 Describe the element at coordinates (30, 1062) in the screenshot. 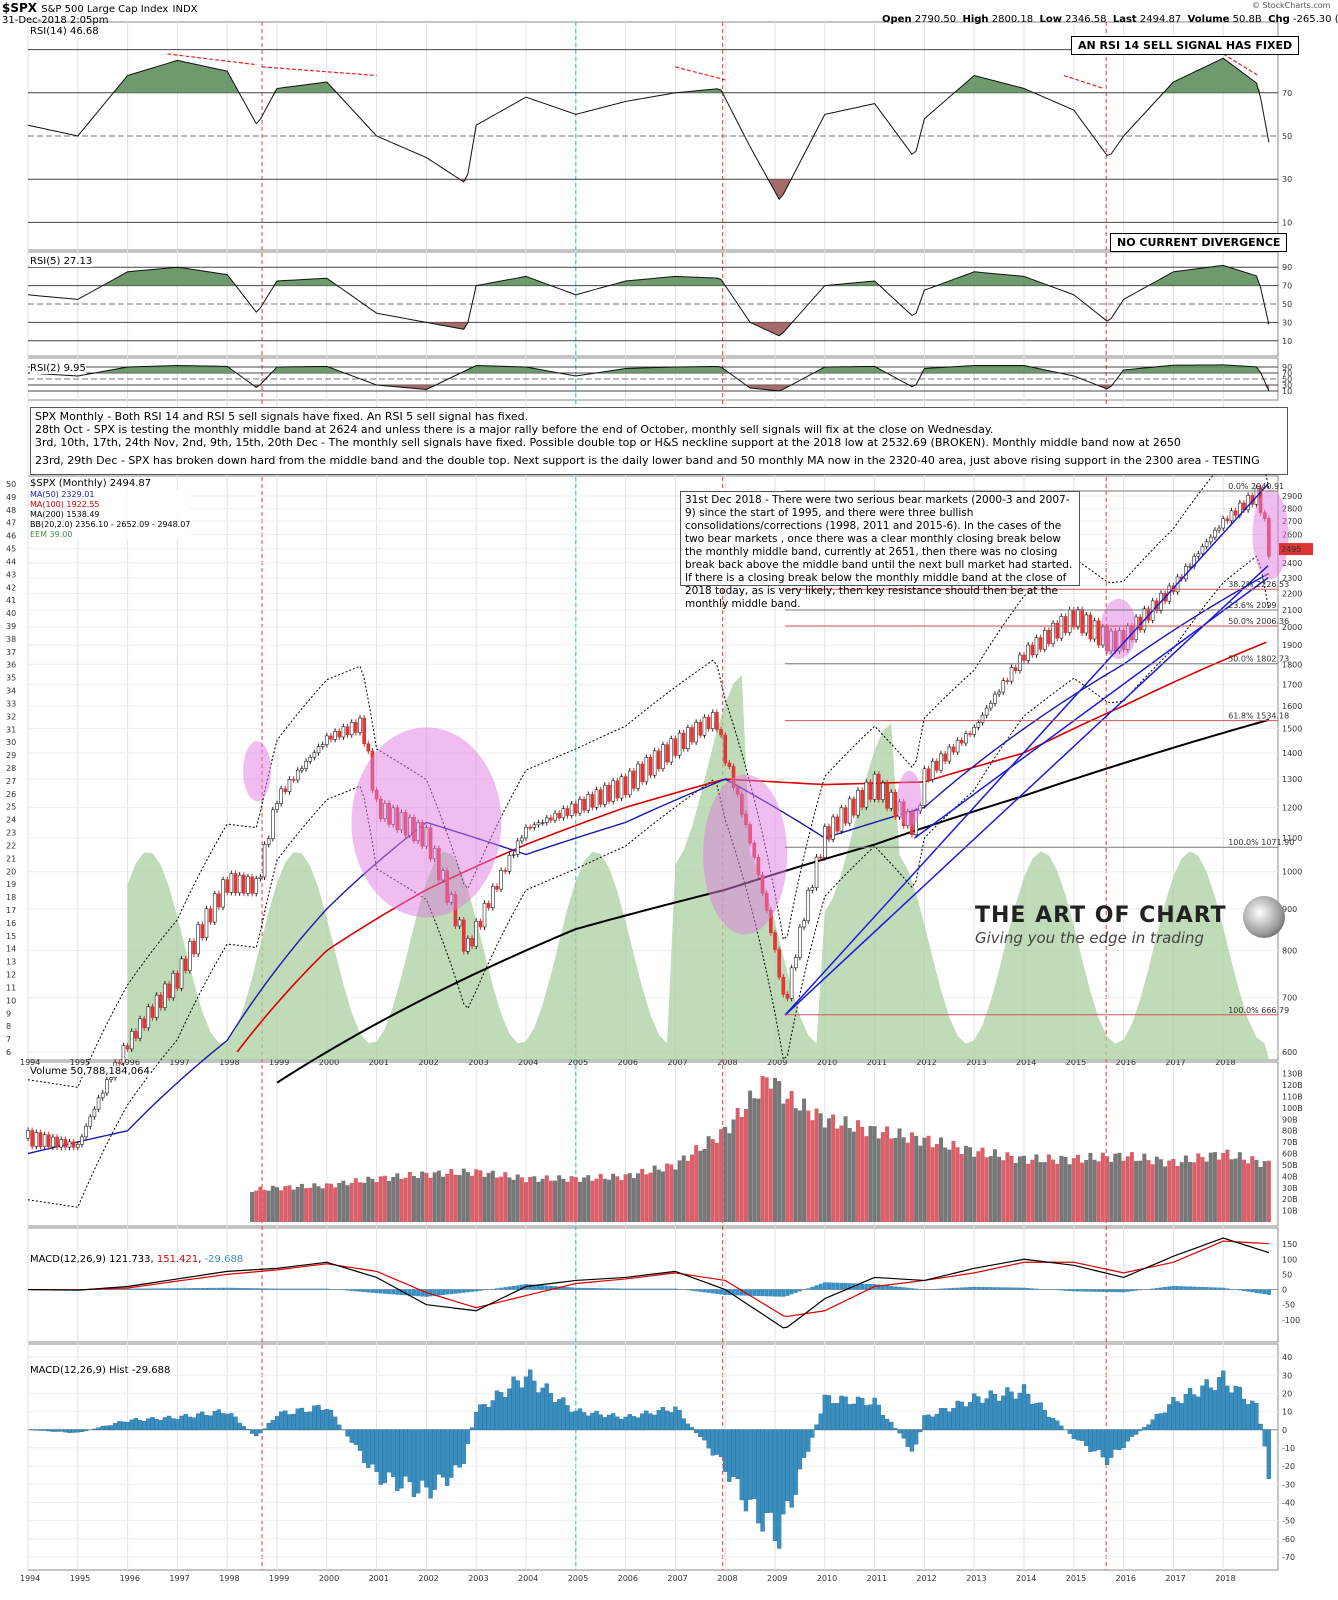

I see `x-tick-top-1994: 1994` at that location.